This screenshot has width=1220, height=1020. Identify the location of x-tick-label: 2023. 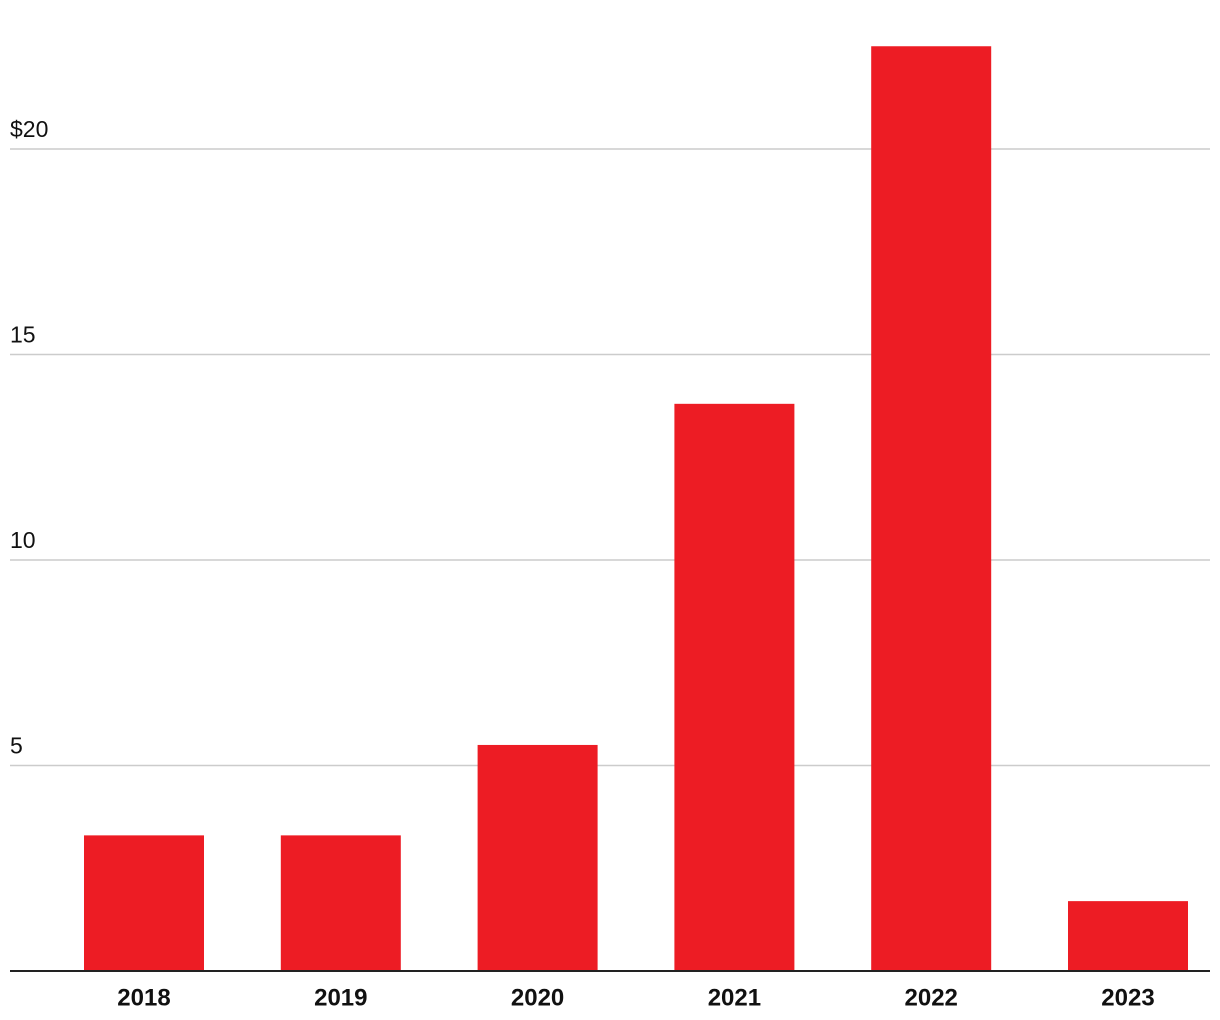
(1127, 997).